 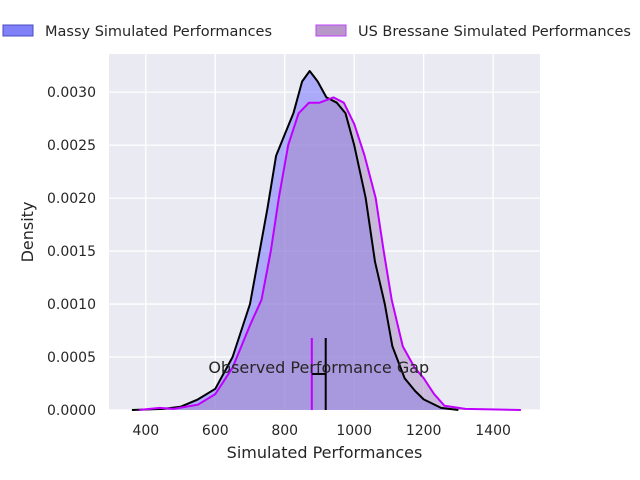 I want to click on y-tick-label: 0.0020, so click(x=71, y=199).